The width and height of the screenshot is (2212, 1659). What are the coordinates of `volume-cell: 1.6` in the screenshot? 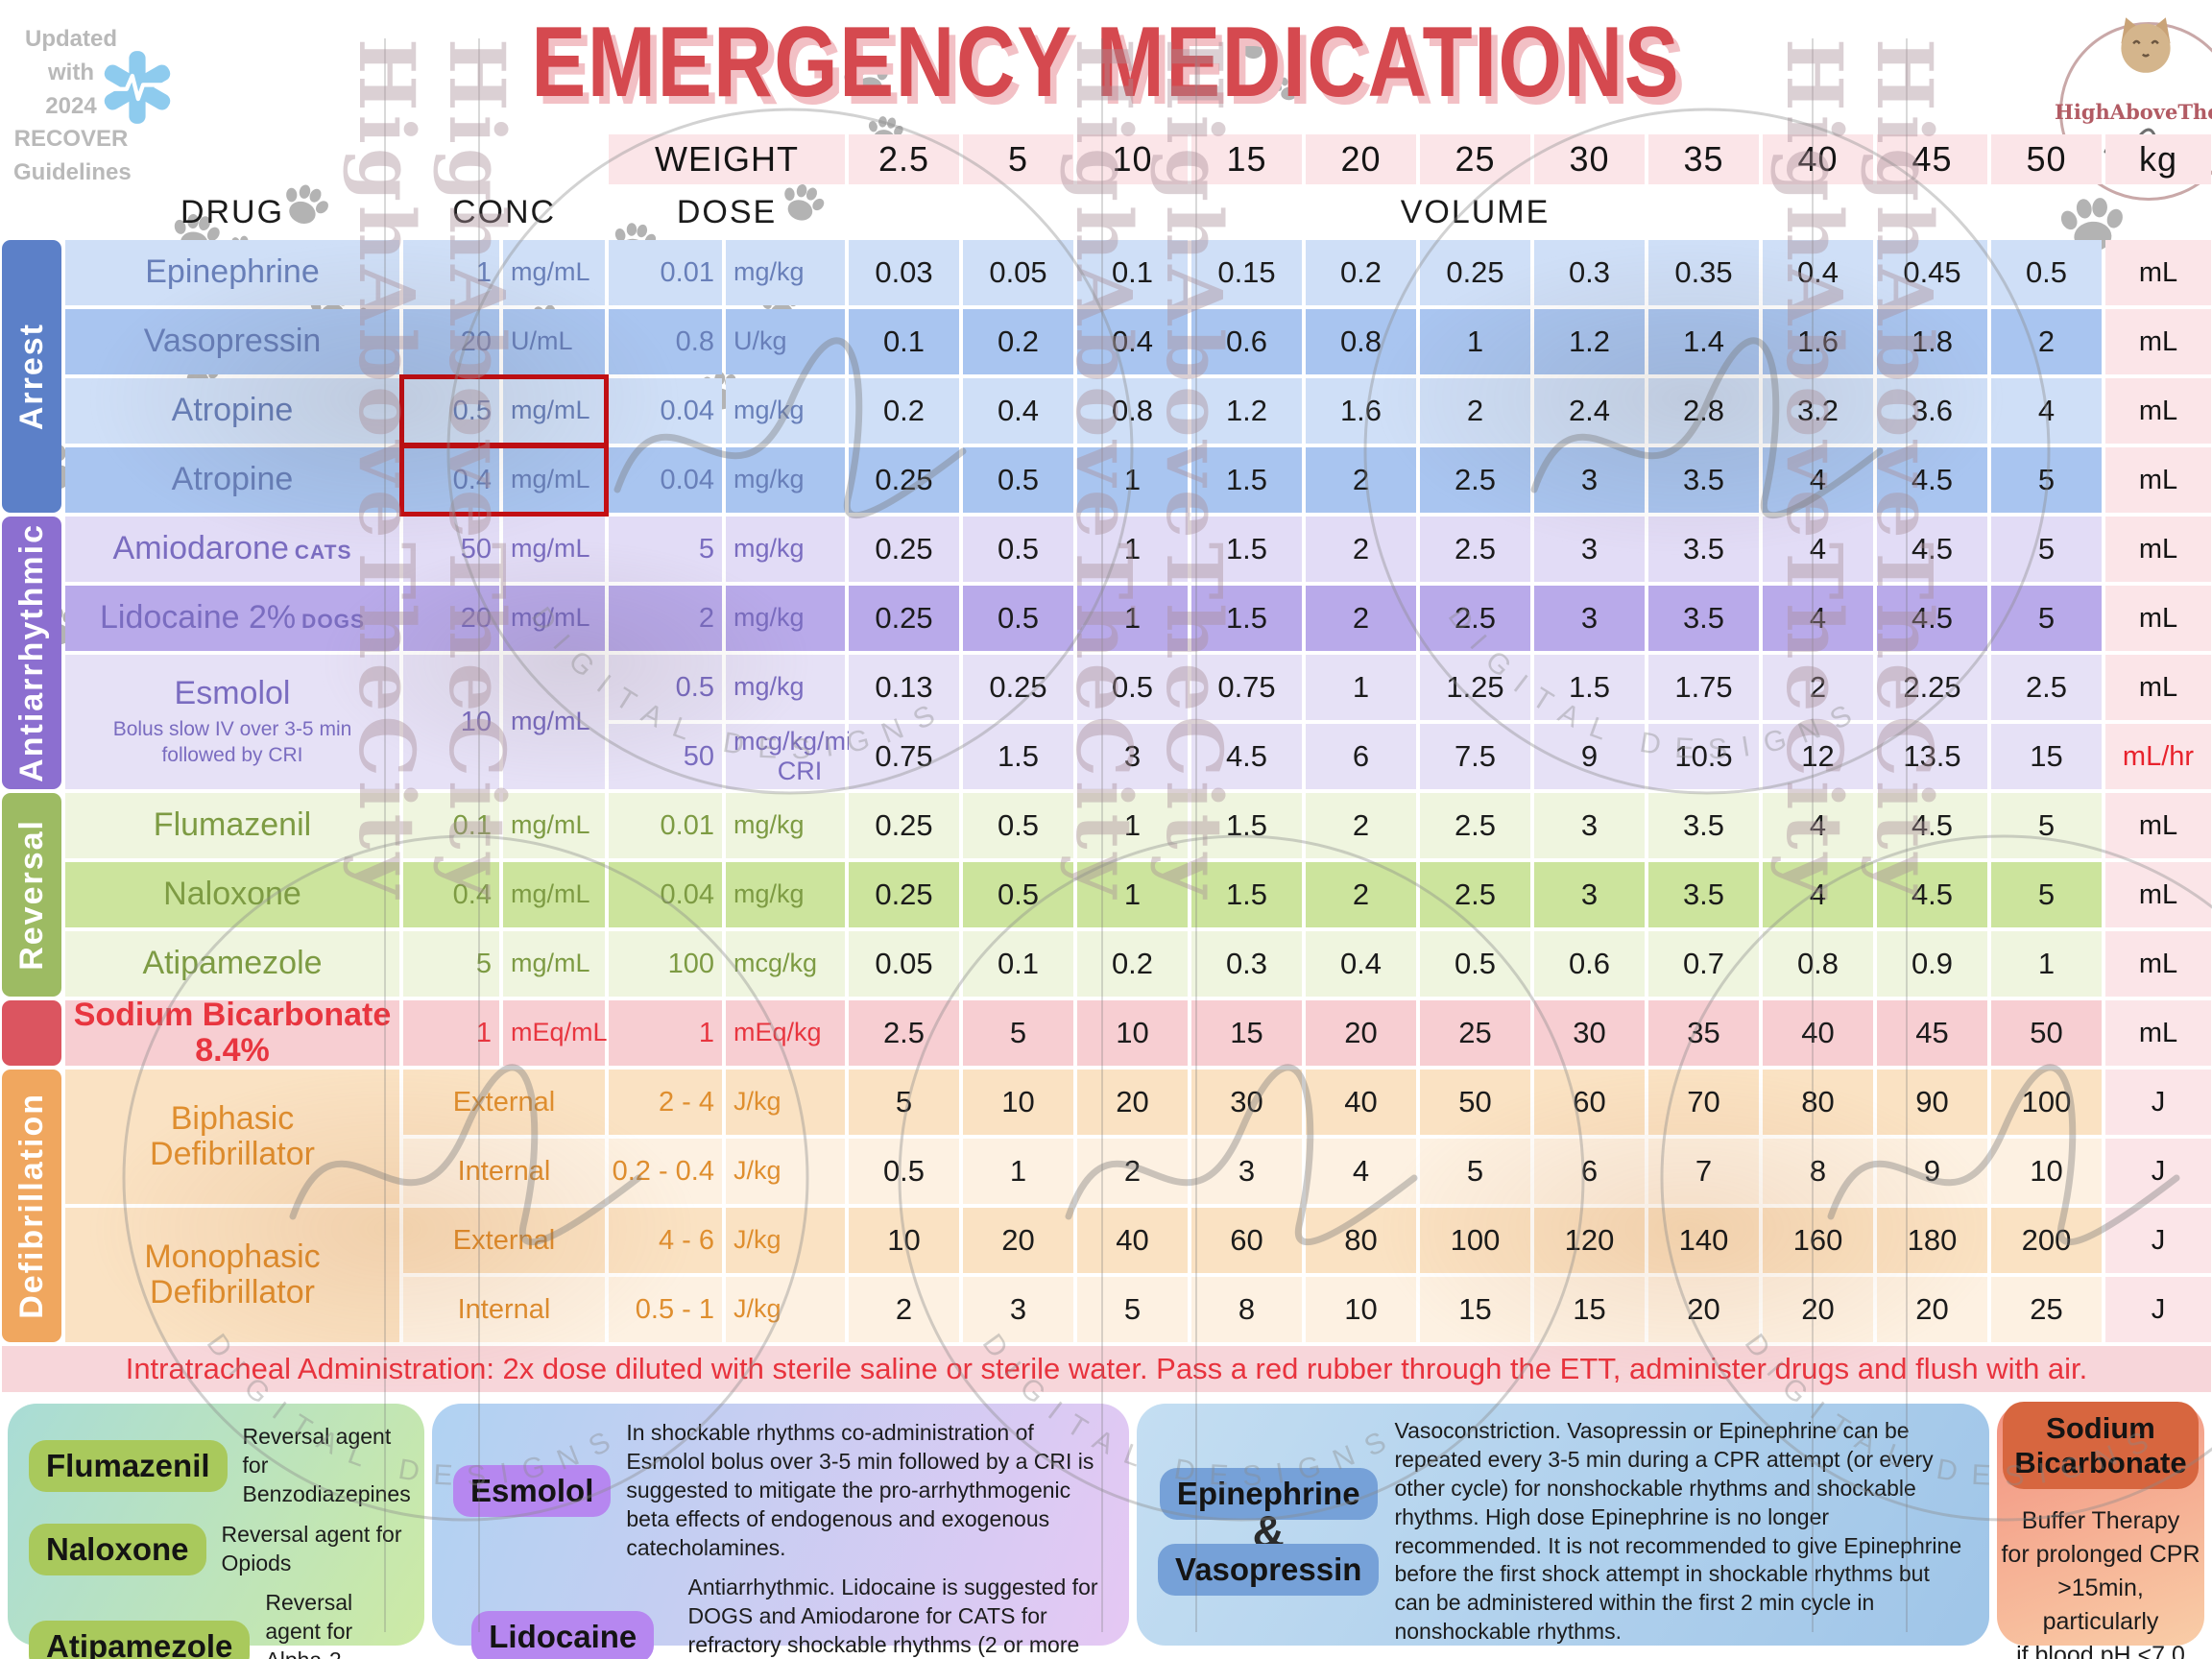 It's located at (1818, 341).